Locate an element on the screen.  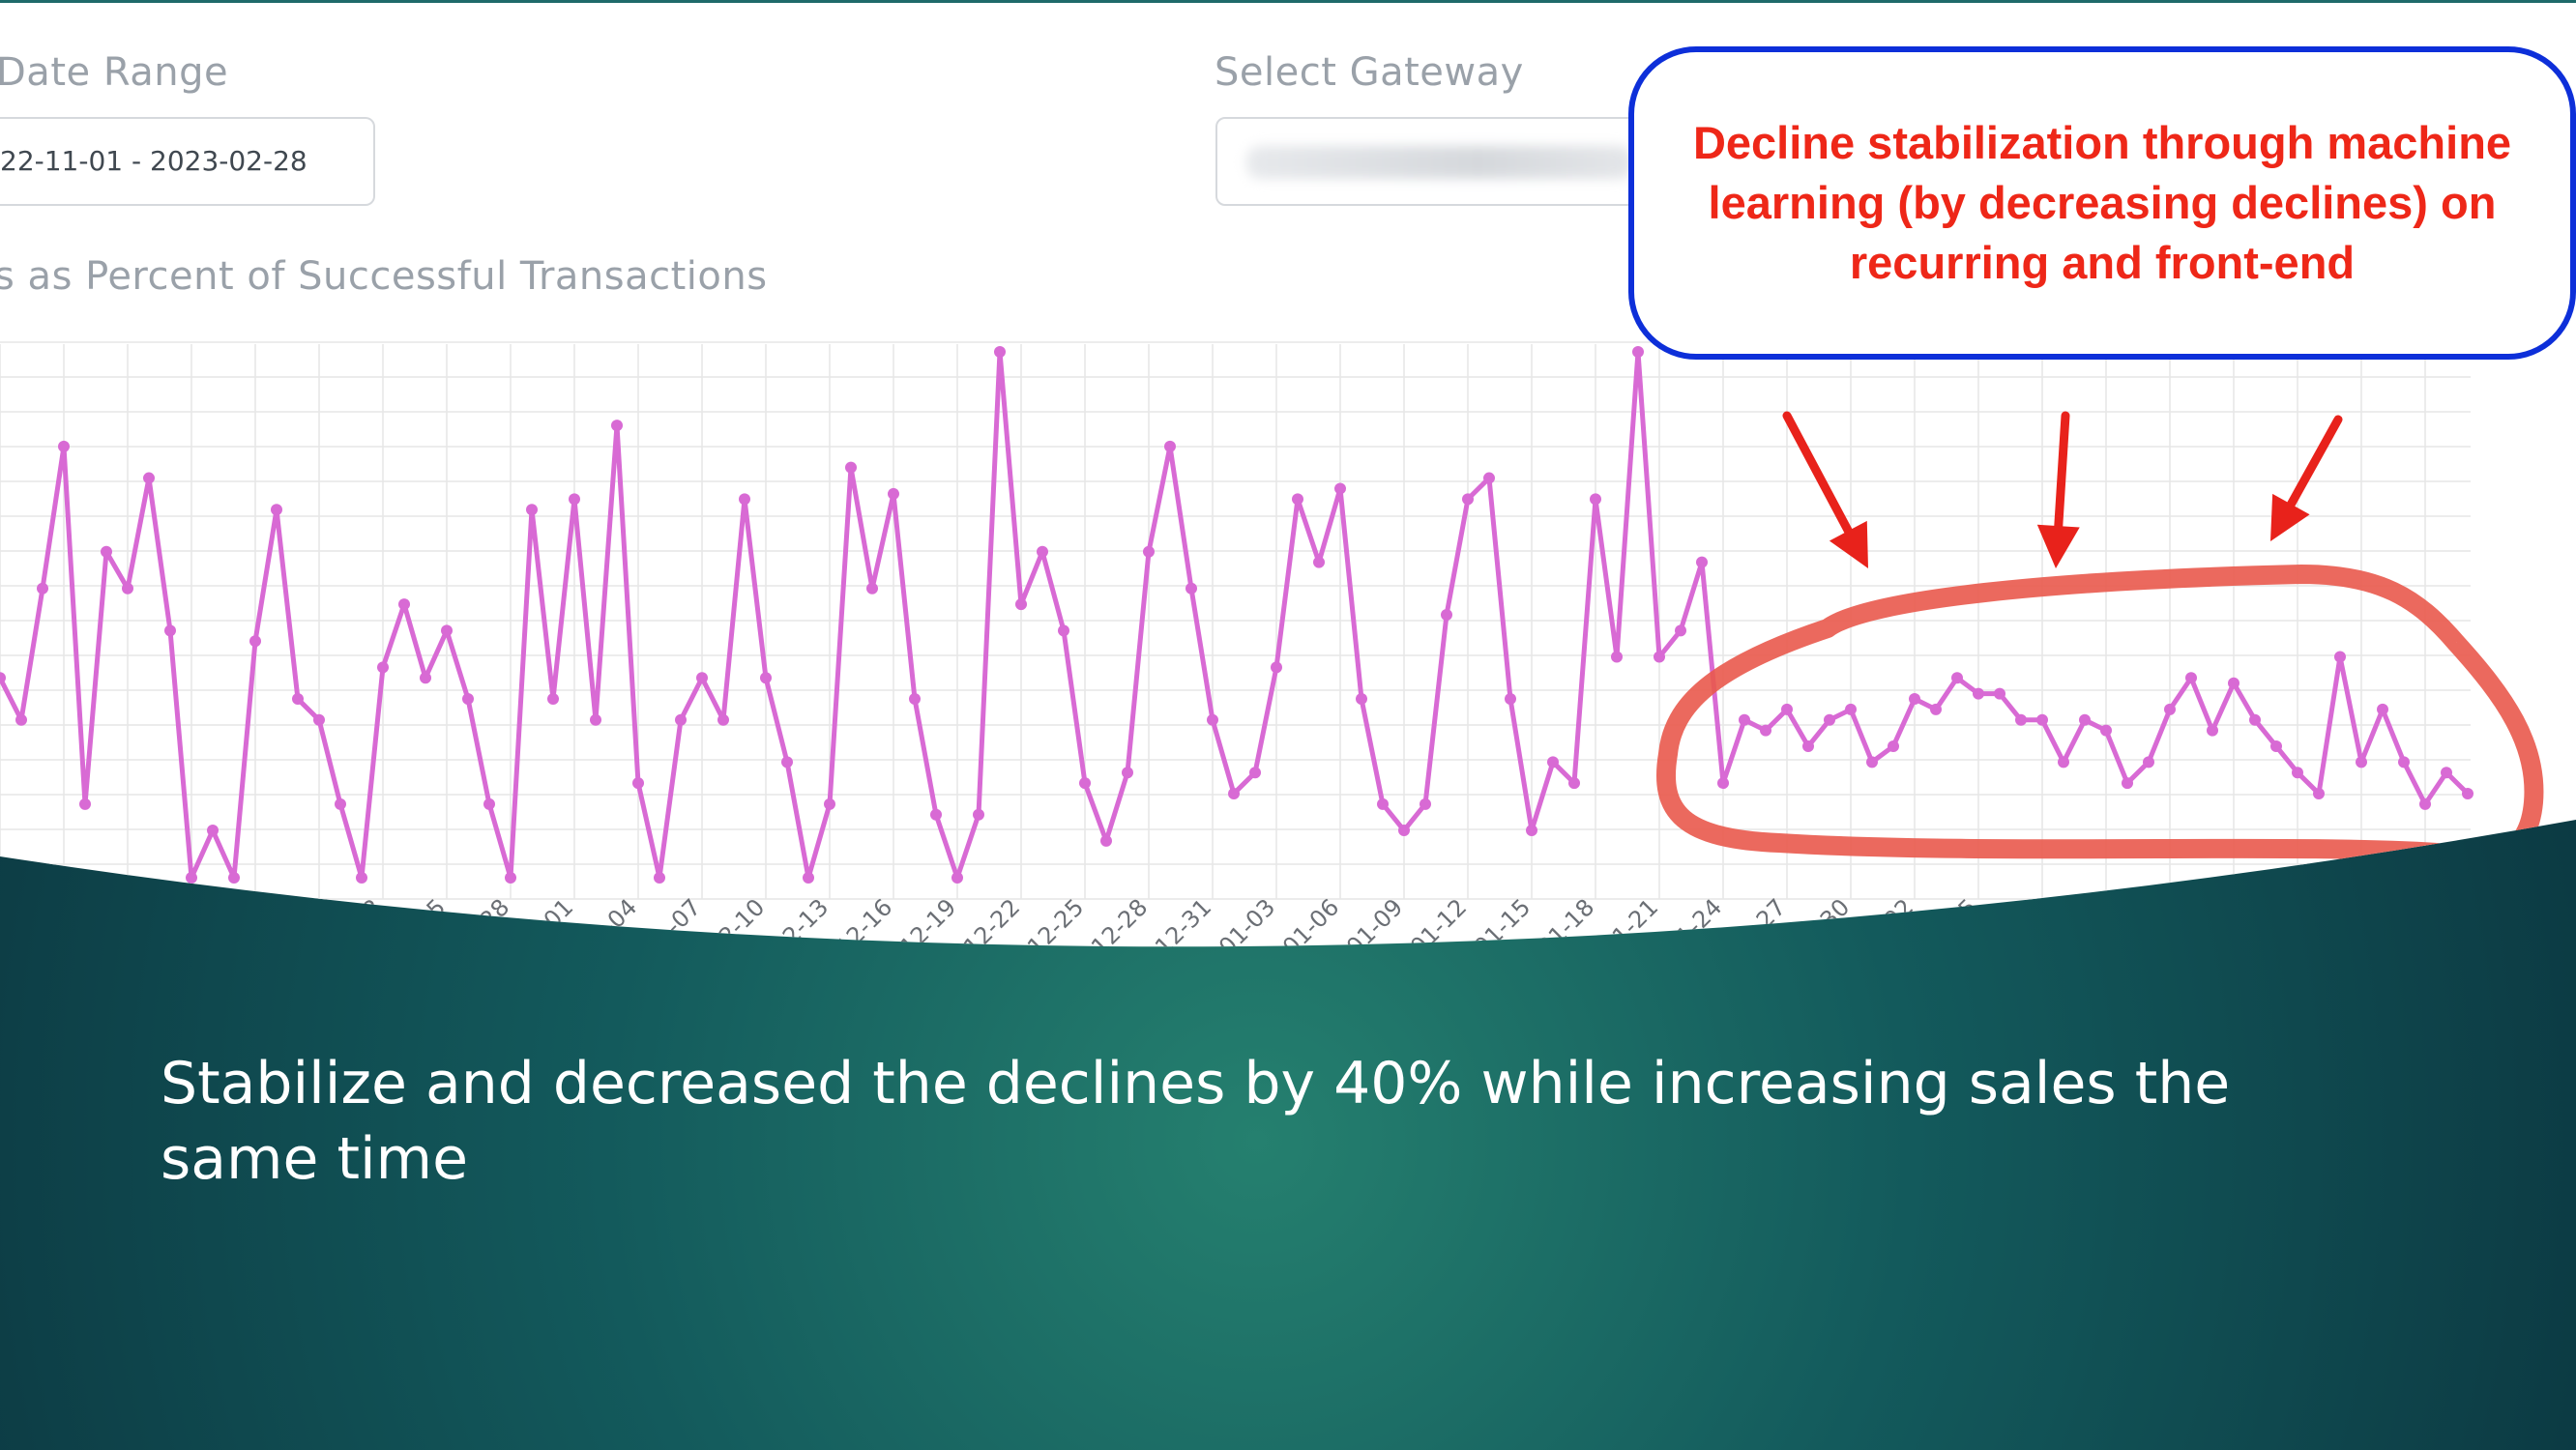
top-border is located at coordinates (1288, 2).